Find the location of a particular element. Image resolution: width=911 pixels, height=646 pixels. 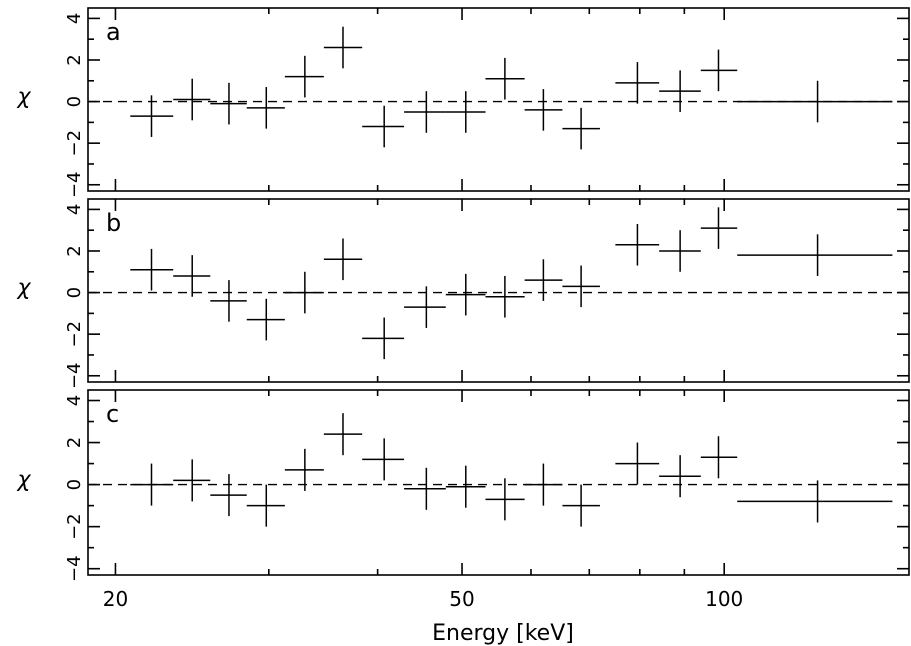

panel-label: b is located at coordinates (113, 223).